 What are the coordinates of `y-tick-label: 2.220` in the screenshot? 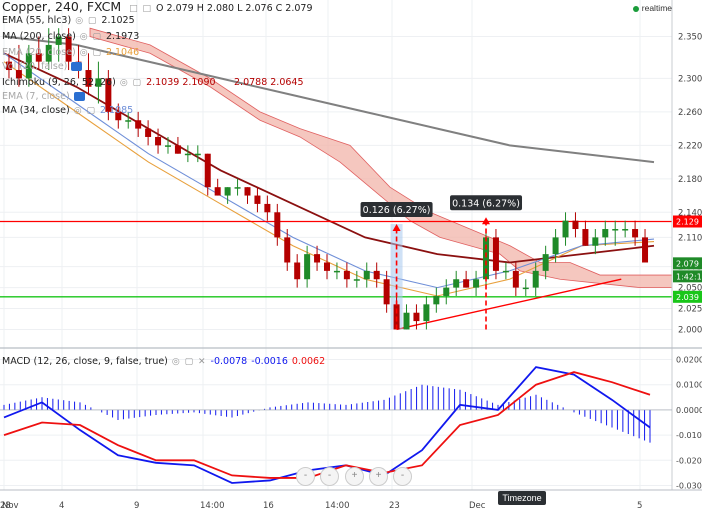 It's located at (690, 146).